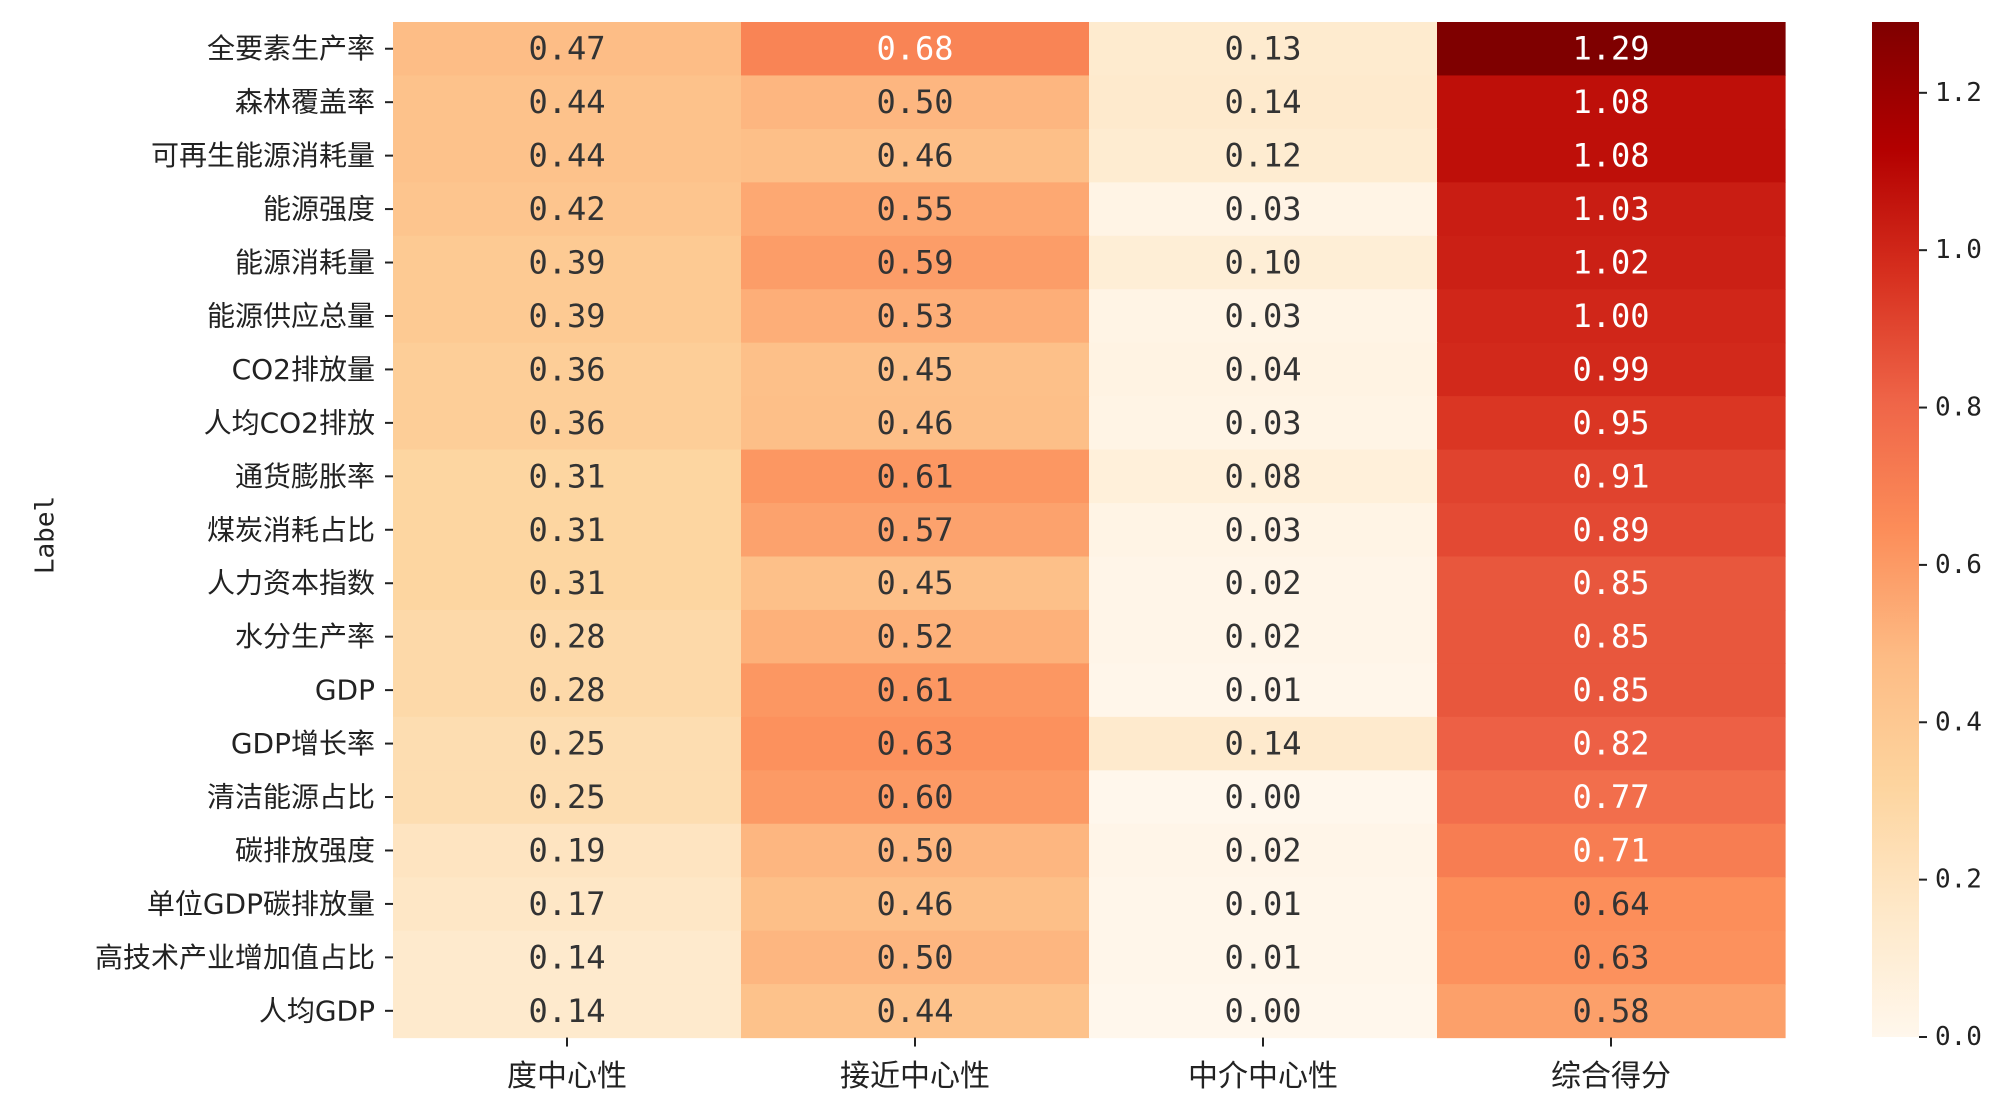 This screenshot has height=1104, width=2000. Describe the element at coordinates (1610, 369) in the screenshot. I see `cell-value-label: 0.99` at that location.